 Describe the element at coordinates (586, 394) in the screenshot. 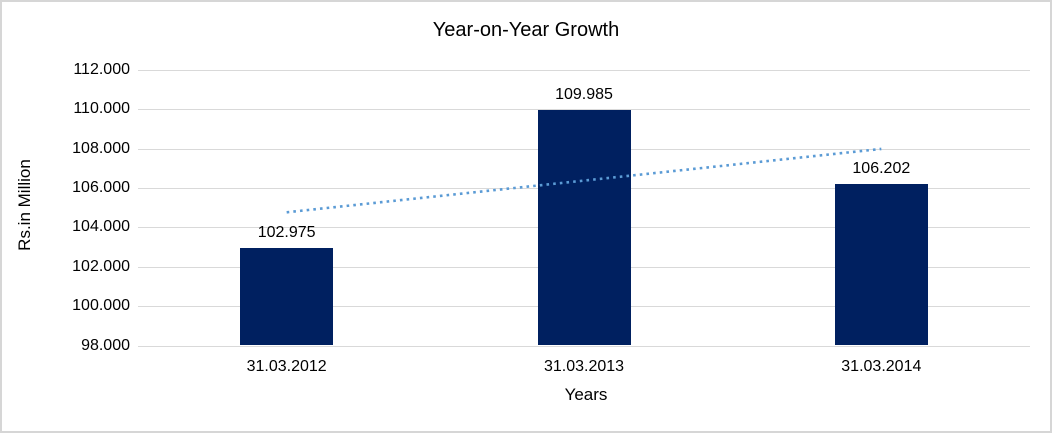

I see `x-axis-title: Years` at that location.